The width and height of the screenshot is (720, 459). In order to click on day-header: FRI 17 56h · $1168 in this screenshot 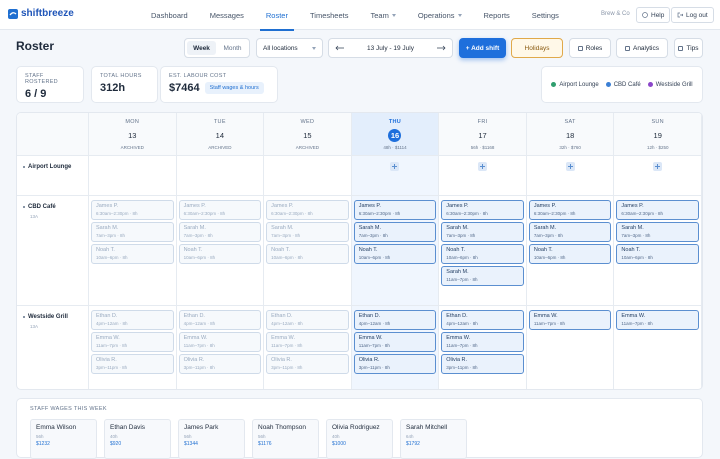, I will do `click(483, 134)`.